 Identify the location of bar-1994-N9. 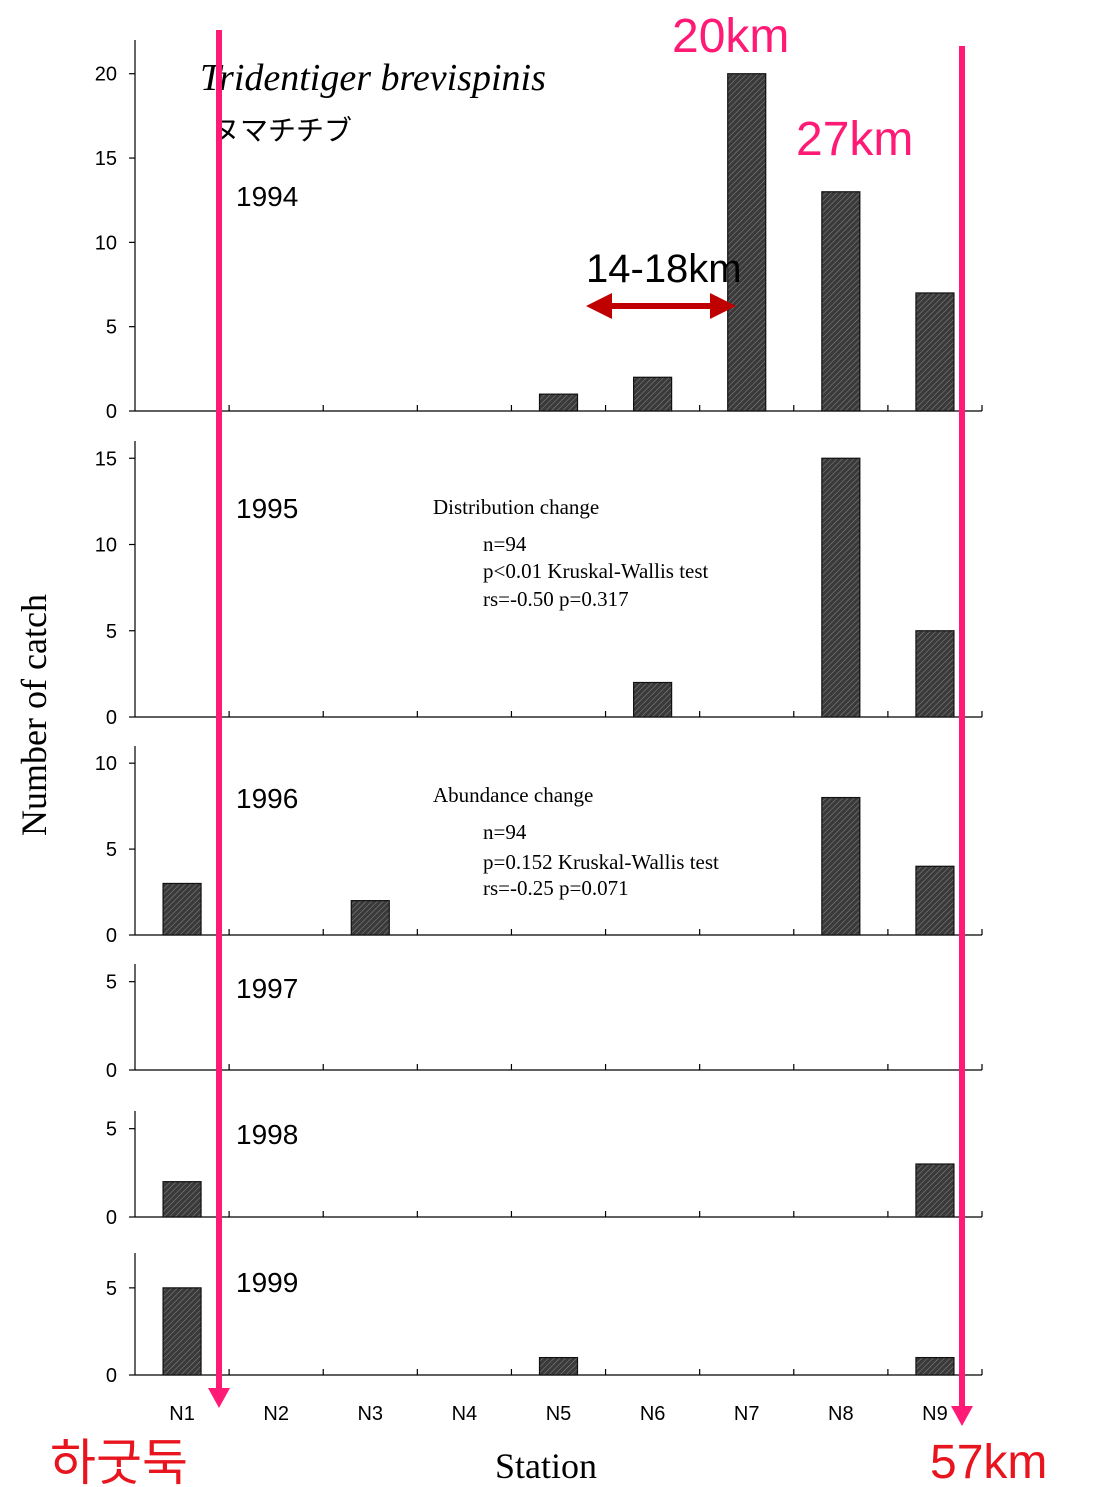
(935, 352).